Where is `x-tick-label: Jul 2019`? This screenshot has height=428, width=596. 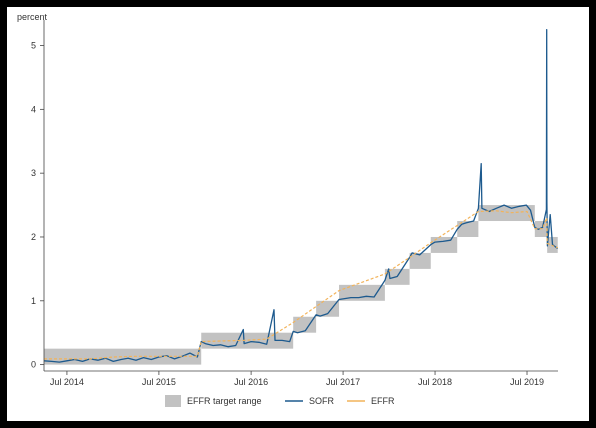 x-tick-label: Jul 2019 is located at coordinates (527, 382).